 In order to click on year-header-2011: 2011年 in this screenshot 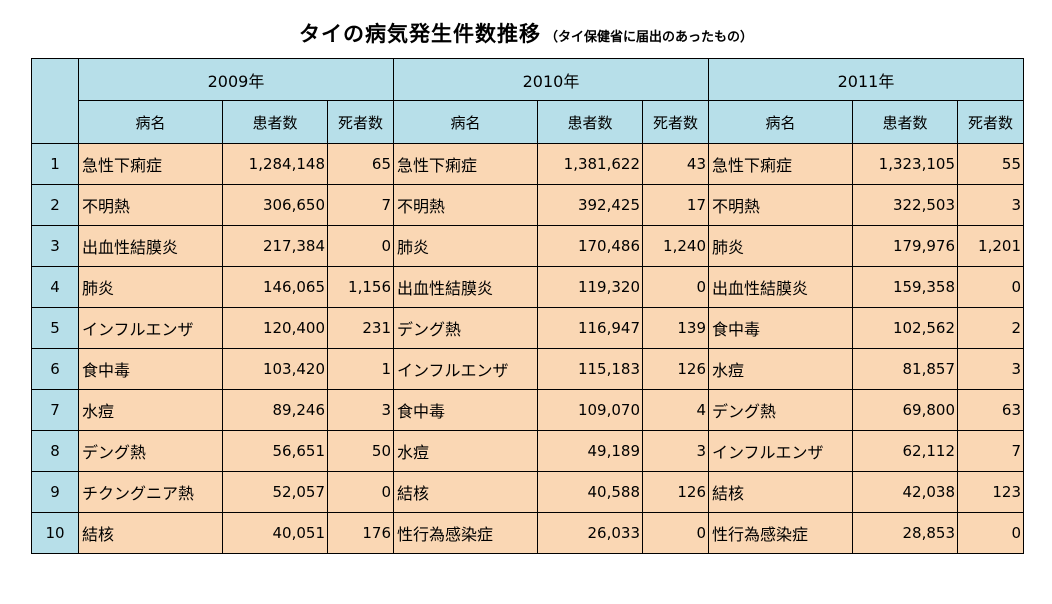, I will do `click(866, 79)`.